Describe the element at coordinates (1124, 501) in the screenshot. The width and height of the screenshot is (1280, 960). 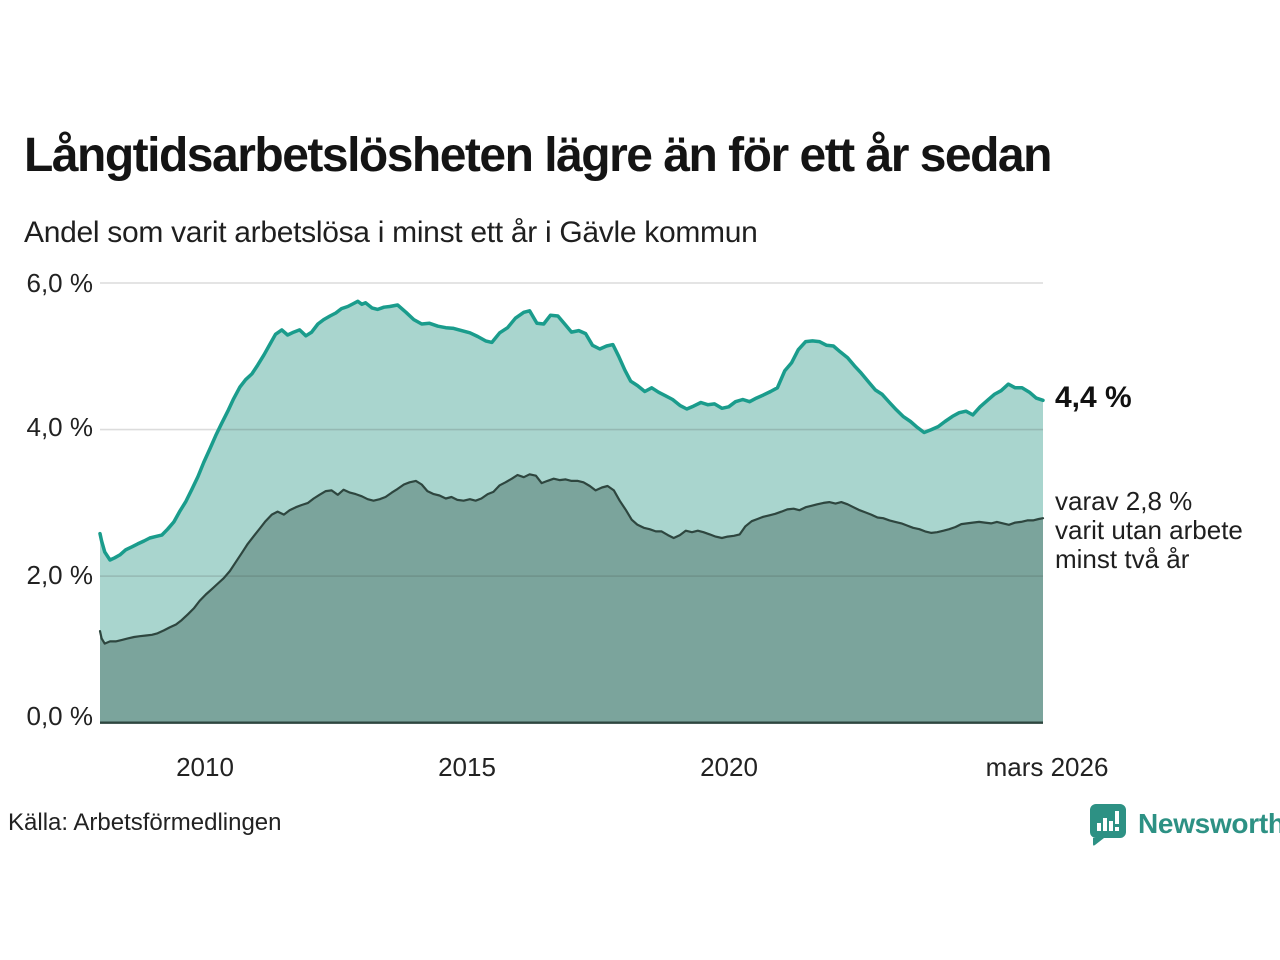
I see `subset-annotation-line-1: varav 2,8 %` at that location.